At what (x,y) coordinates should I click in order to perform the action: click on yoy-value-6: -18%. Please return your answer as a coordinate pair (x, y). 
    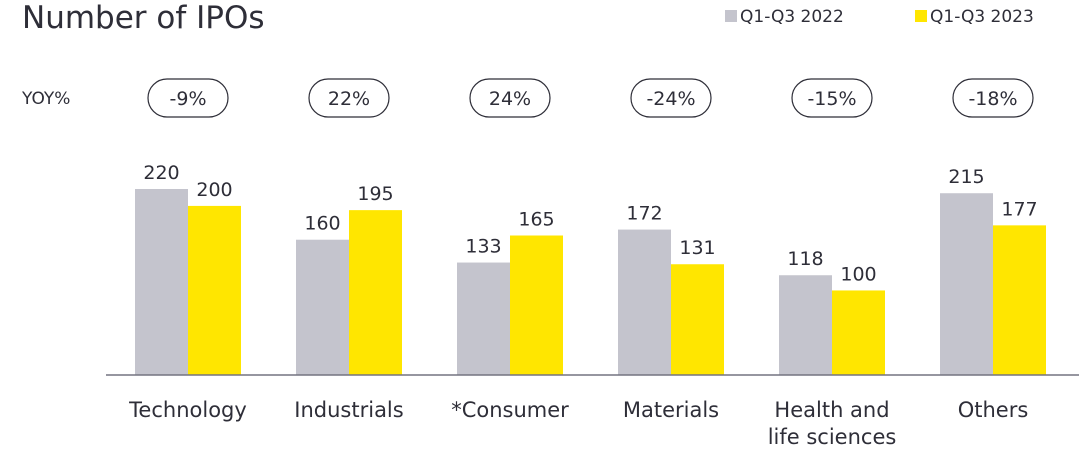
    Looking at the image, I should click on (992, 99).